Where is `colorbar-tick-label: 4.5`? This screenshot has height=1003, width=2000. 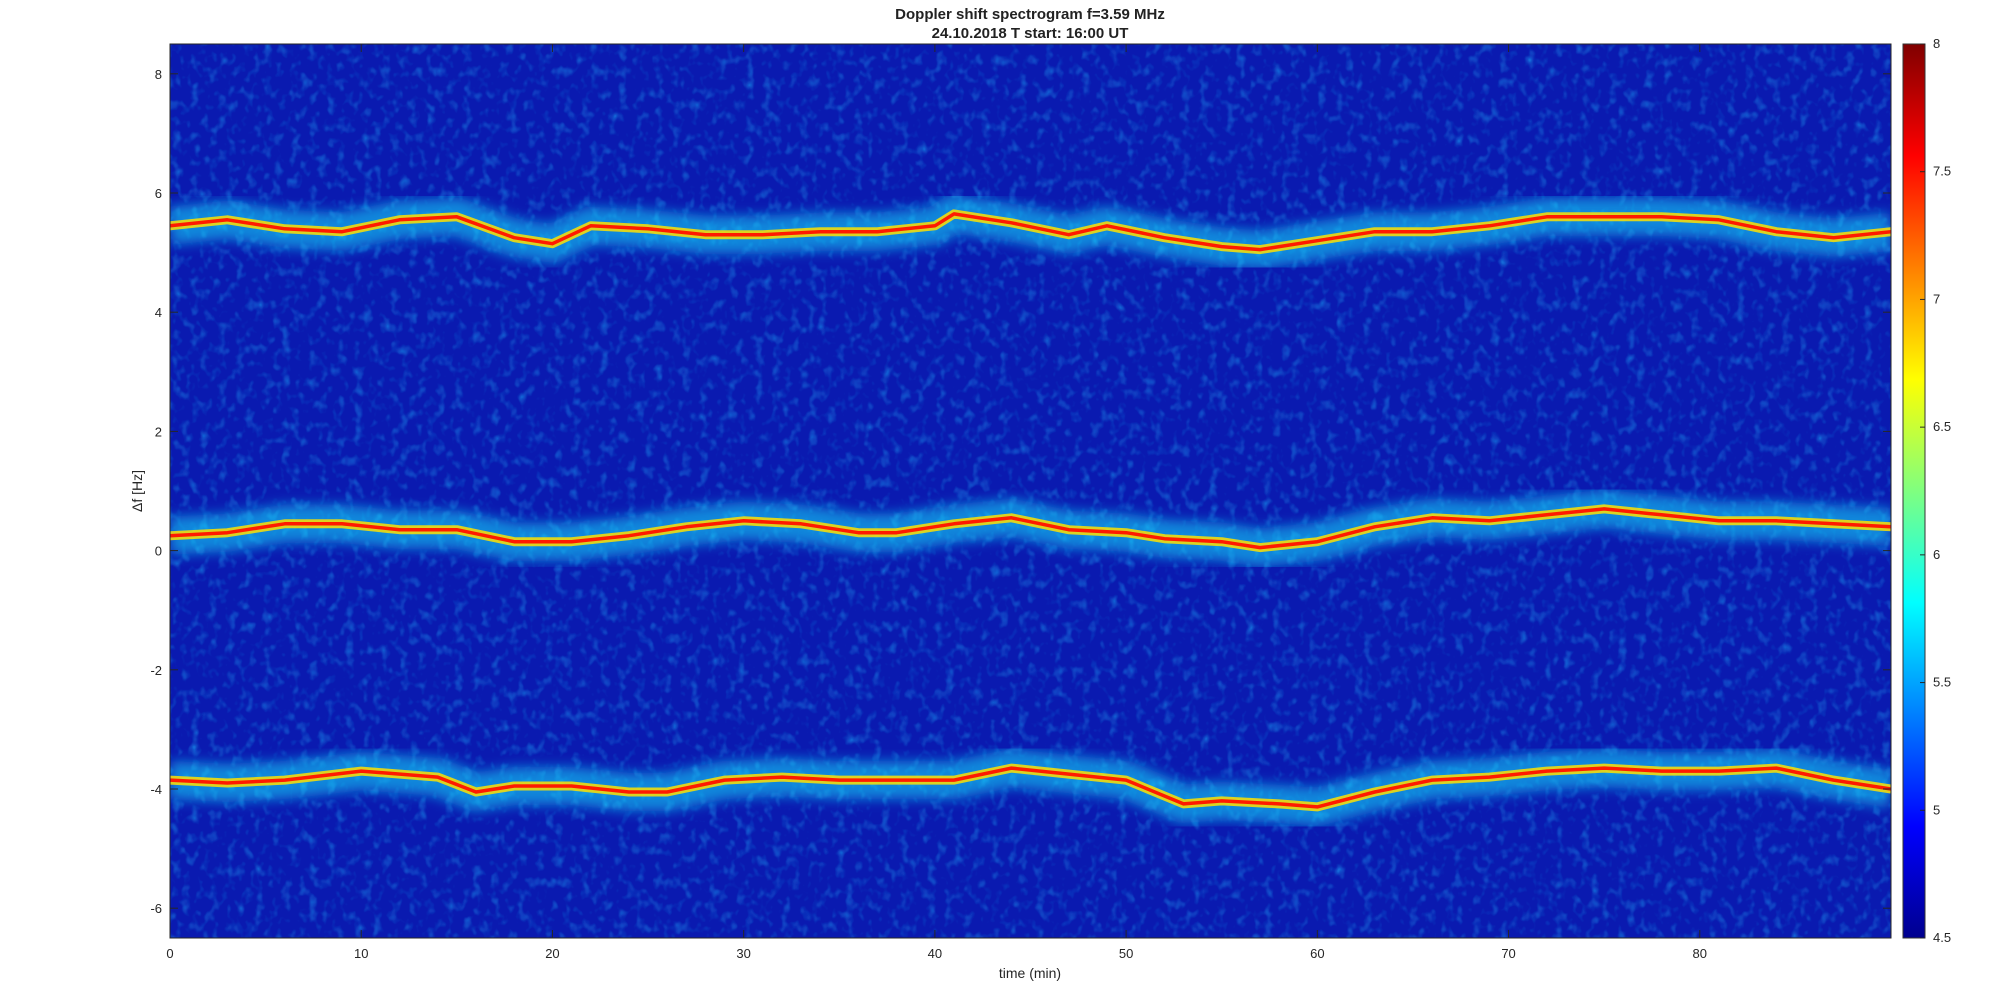
colorbar-tick-label: 4.5 is located at coordinates (1942, 937).